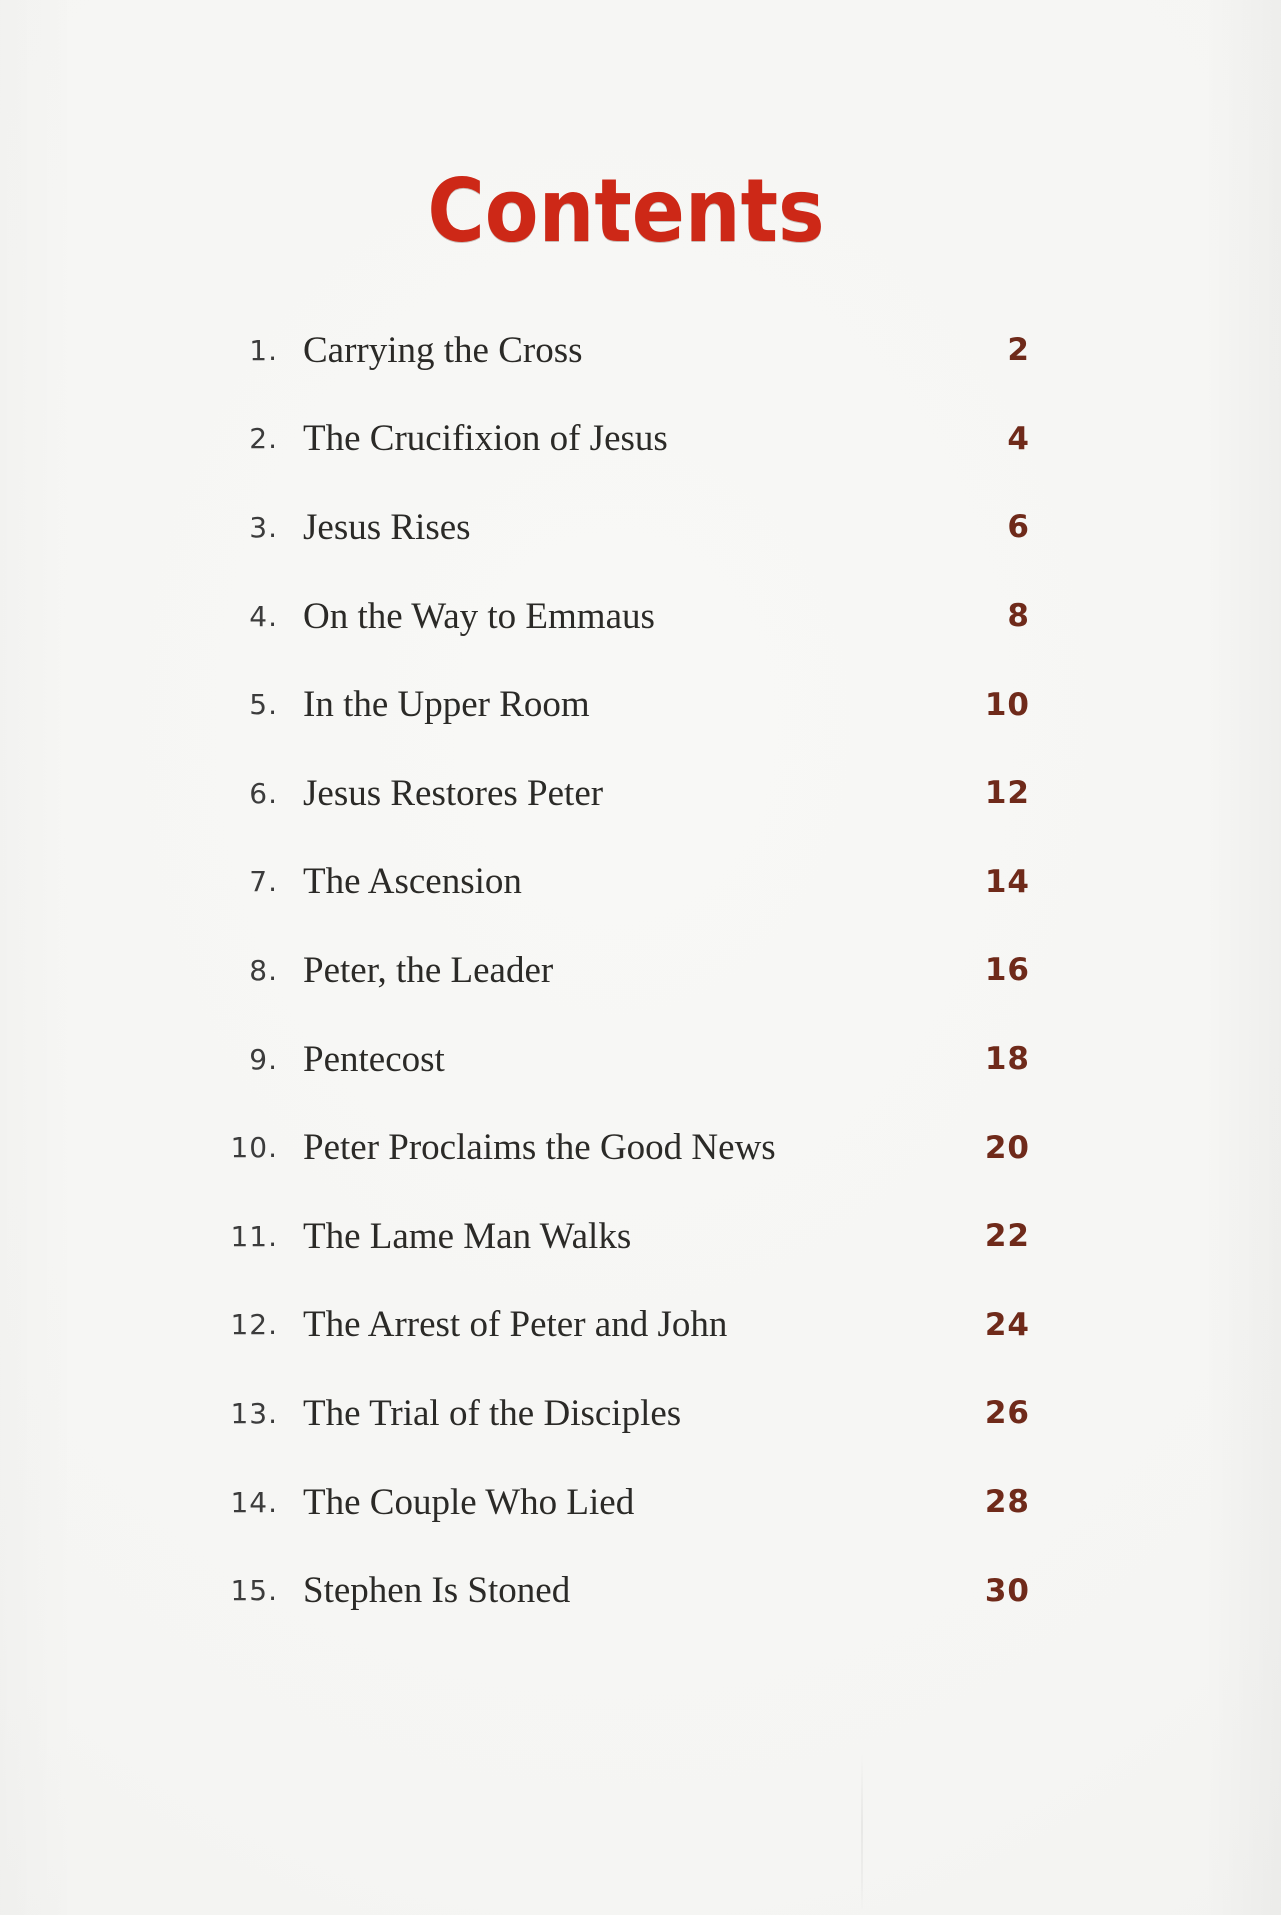 The height and width of the screenshot is (1915, 1281). What do you see at coordinates (374, 1059) in the screenshot?
I see `entry-title: Pentecost` at bounding box center [374, 1059].